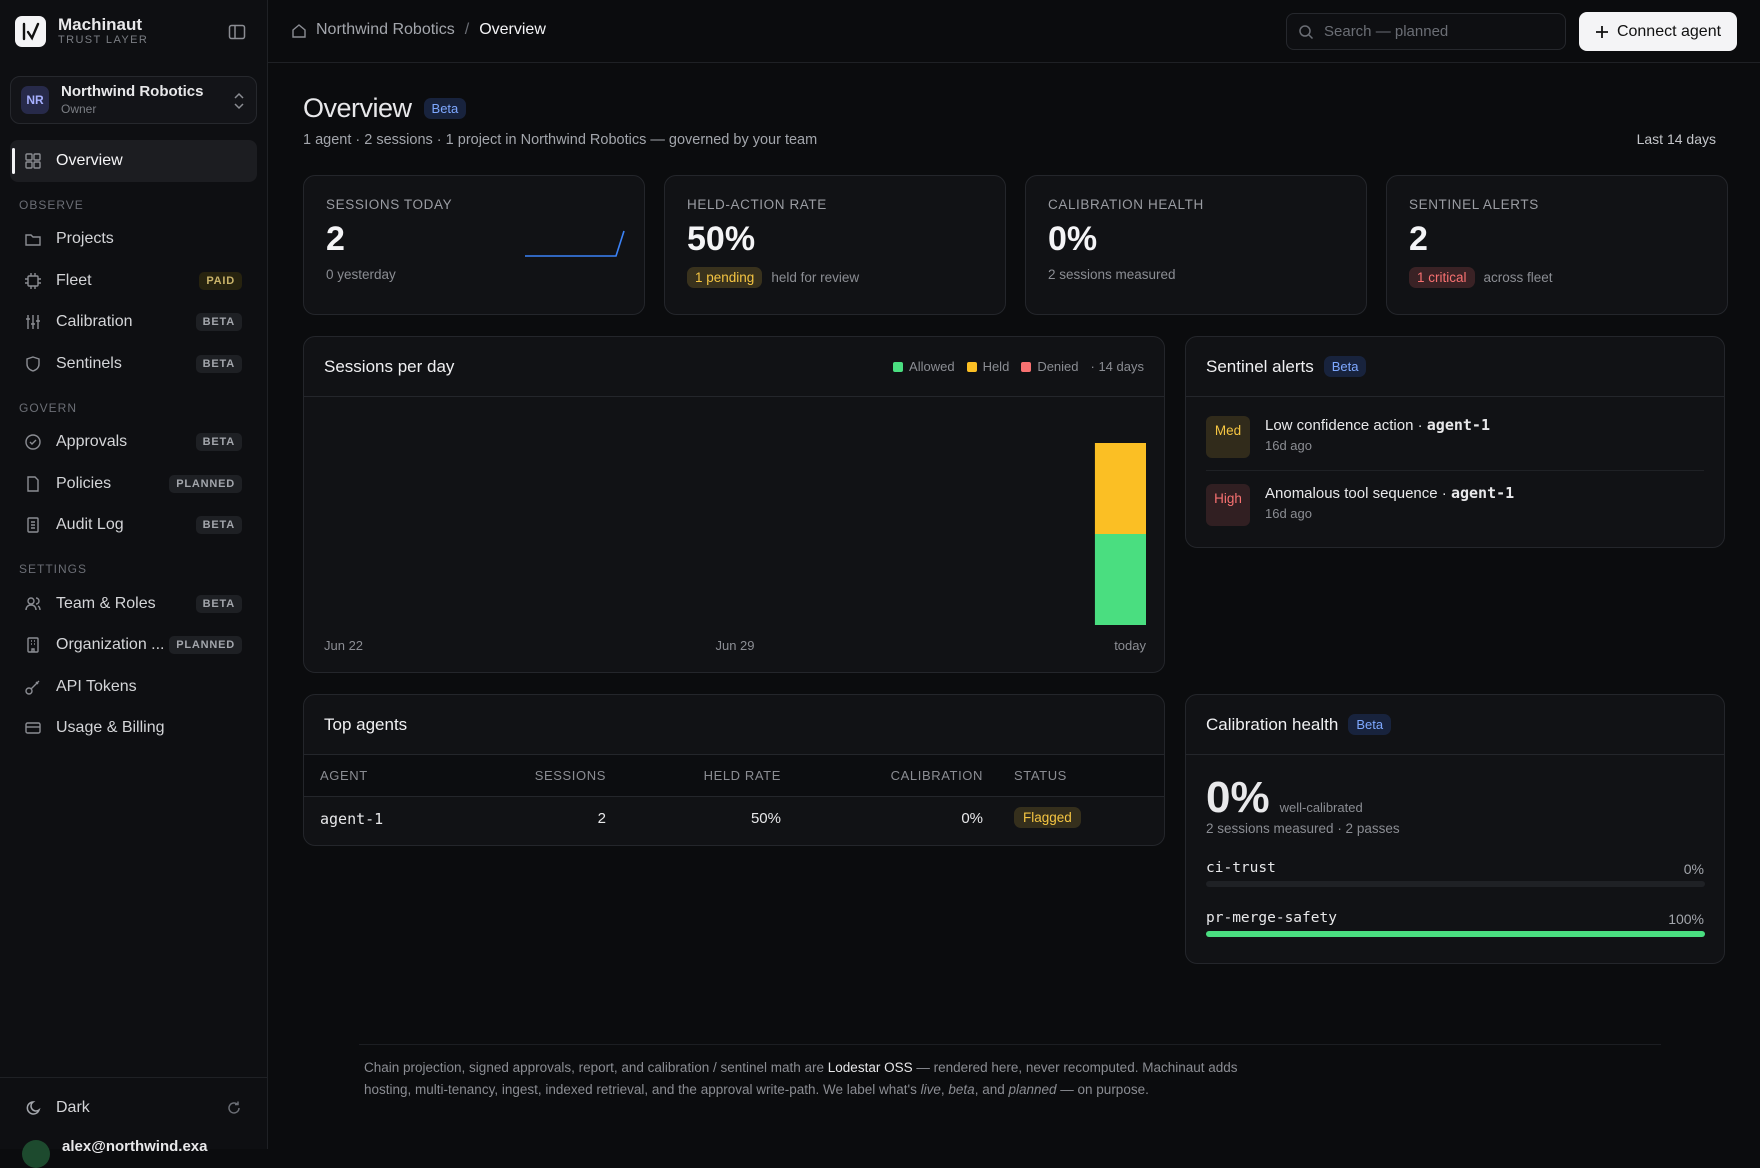 This screenshot has width=1760, height=1168. Describe the element at coordinates (1032, 1089) in the screenshot. I see `footer-emphasis: planned` at that location.